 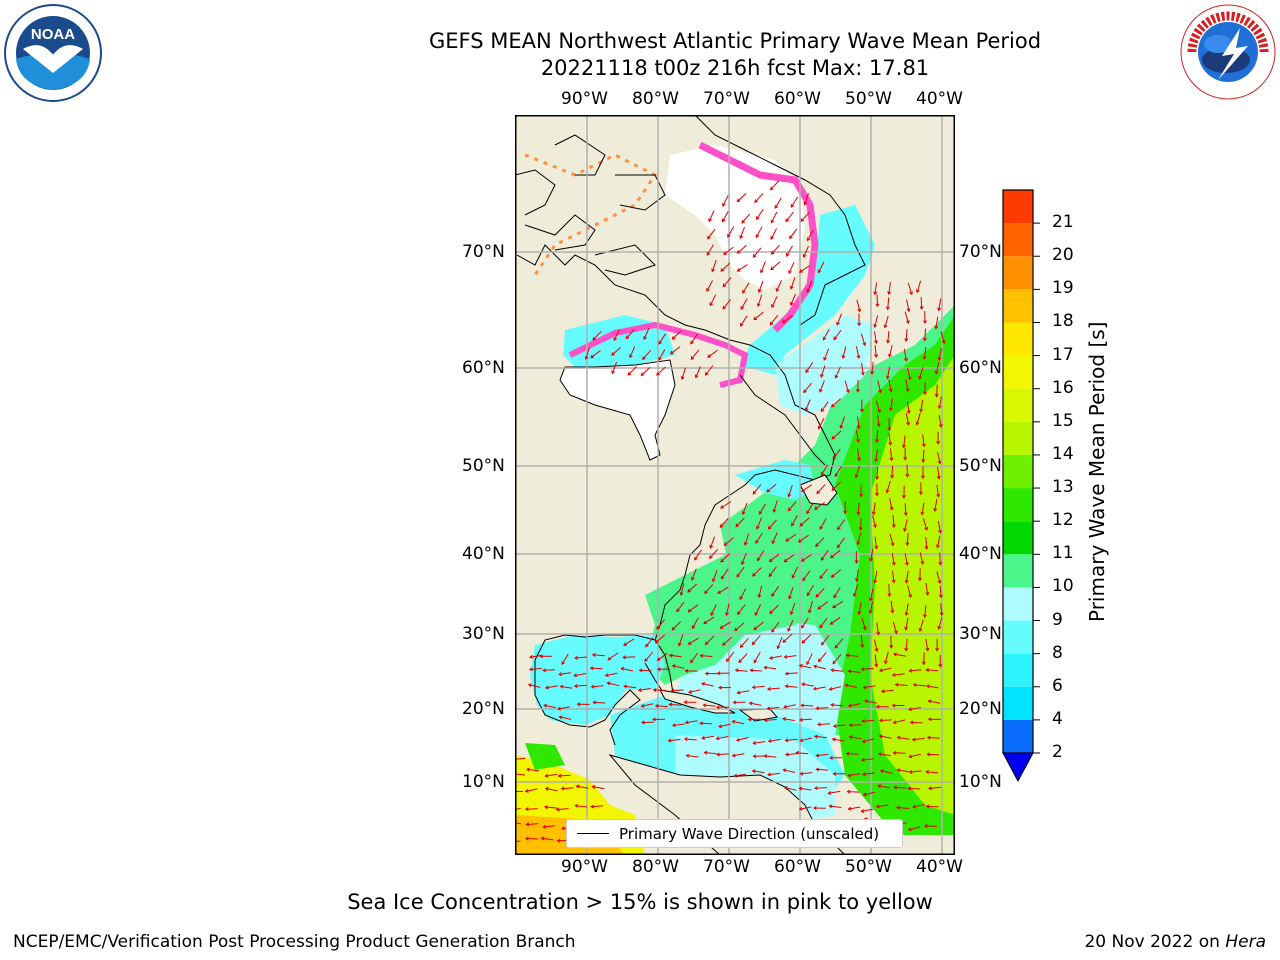 What do you see at coordinates (1245, 942) in the screenshot?
I see `credit-machine: Hera` at bounding box center [1245, 942].